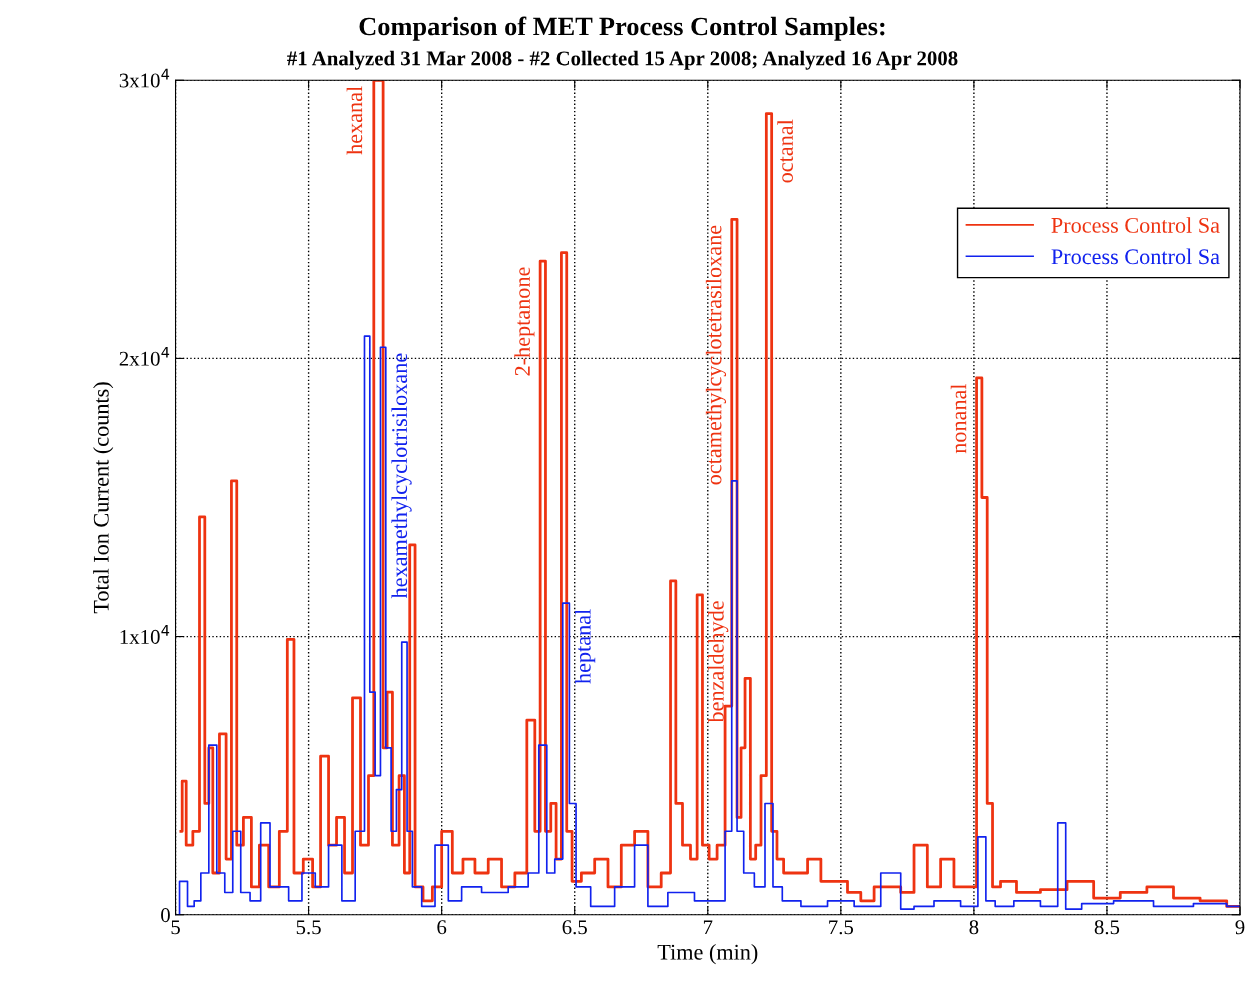 Image resolution: width=1245 pixels, height=1003 pixels. What do you see at coordinates (524, 321) in the screenshot?
I see `annotation: 2-heptanone` at bounding box center [524, 321].